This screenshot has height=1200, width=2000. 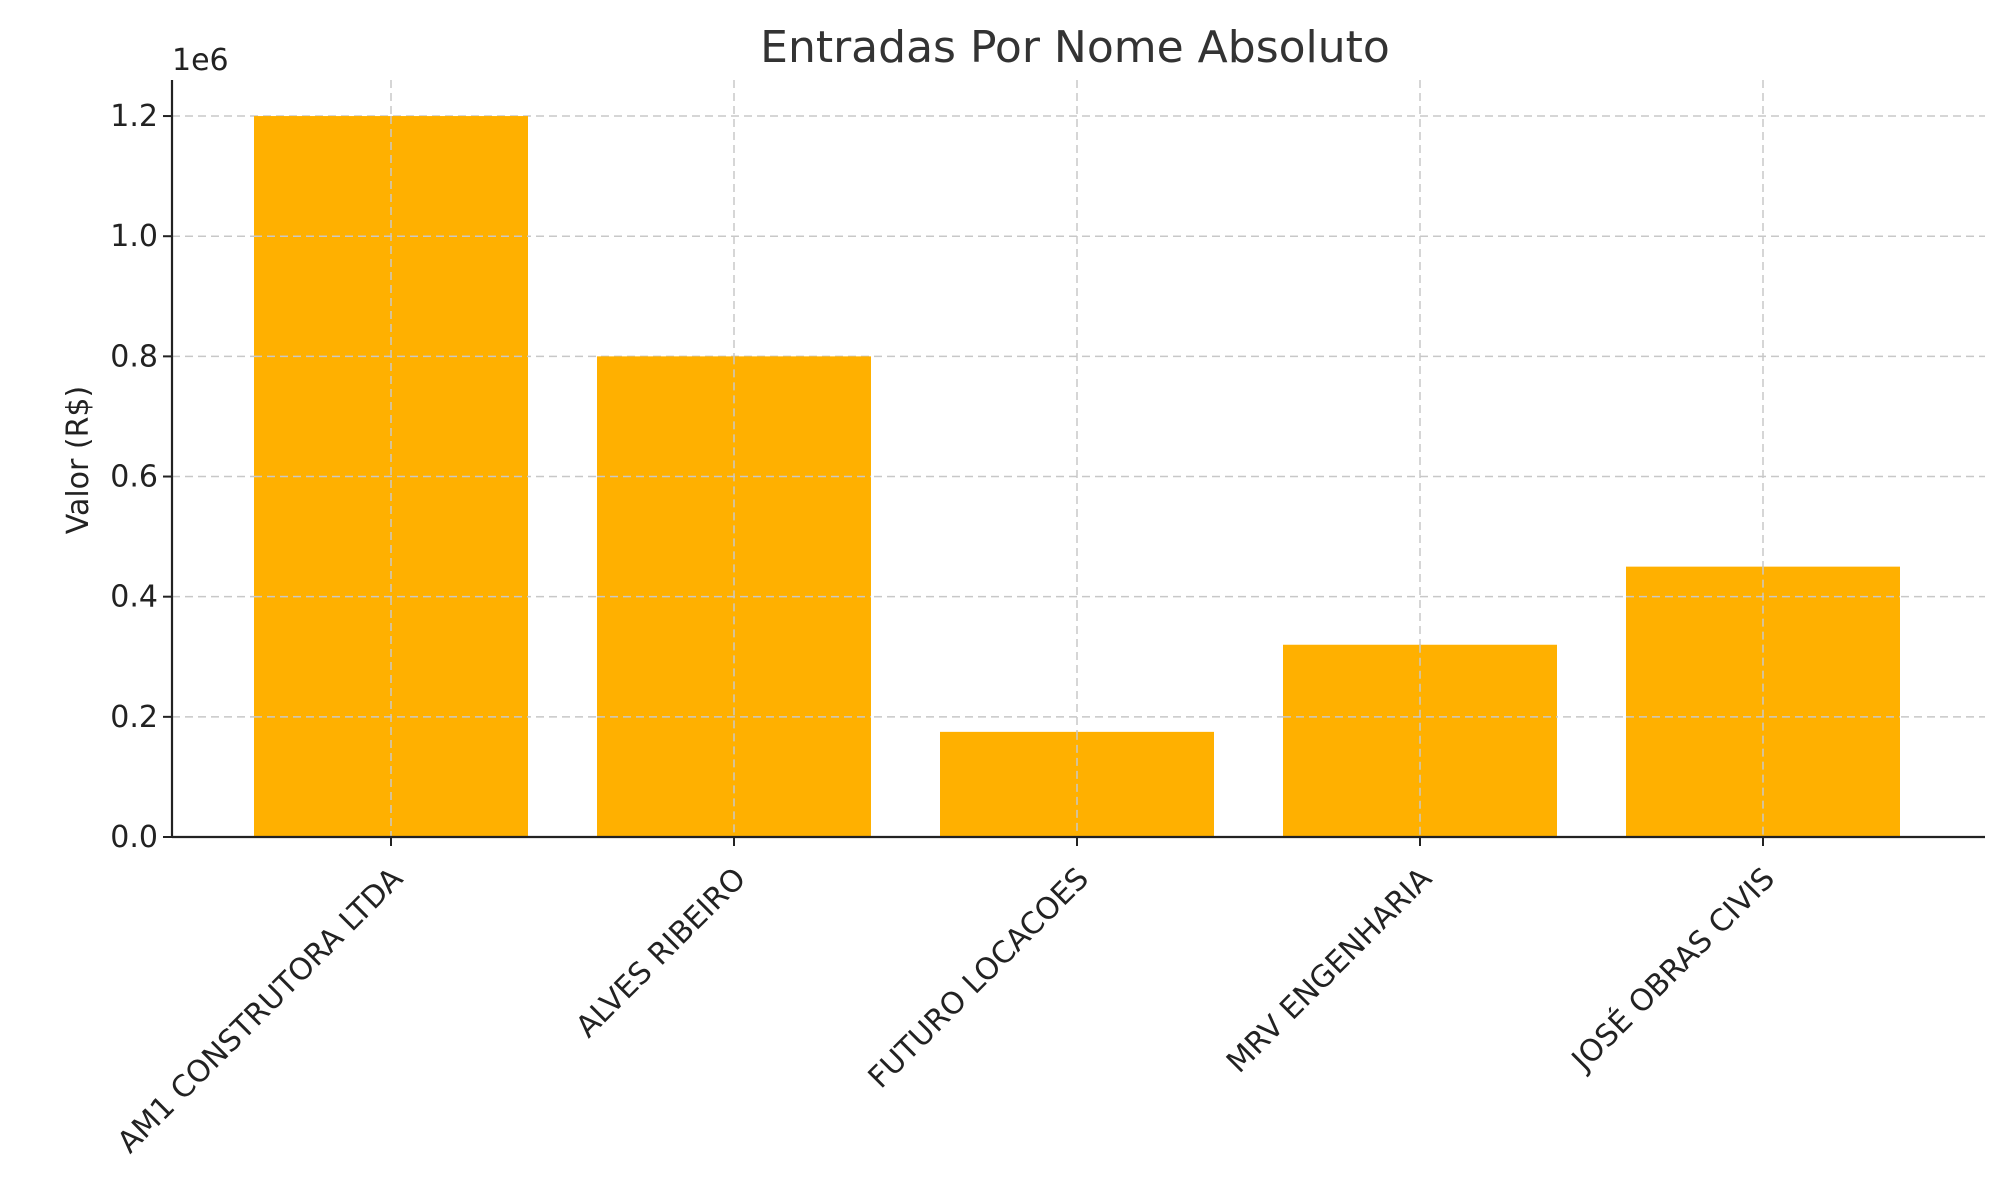 I want to click on x-tick-label: ALVES RIBEIRO, so click(x=661, y=953).